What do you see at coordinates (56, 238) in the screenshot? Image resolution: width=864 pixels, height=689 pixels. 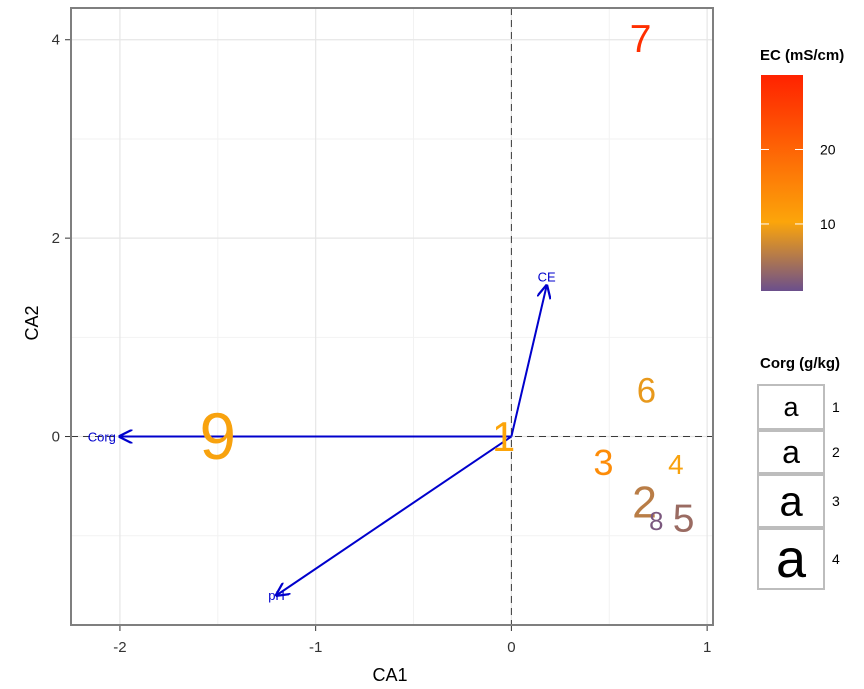 I see `y-tick-label: 2` at bounding box center [56, 238].